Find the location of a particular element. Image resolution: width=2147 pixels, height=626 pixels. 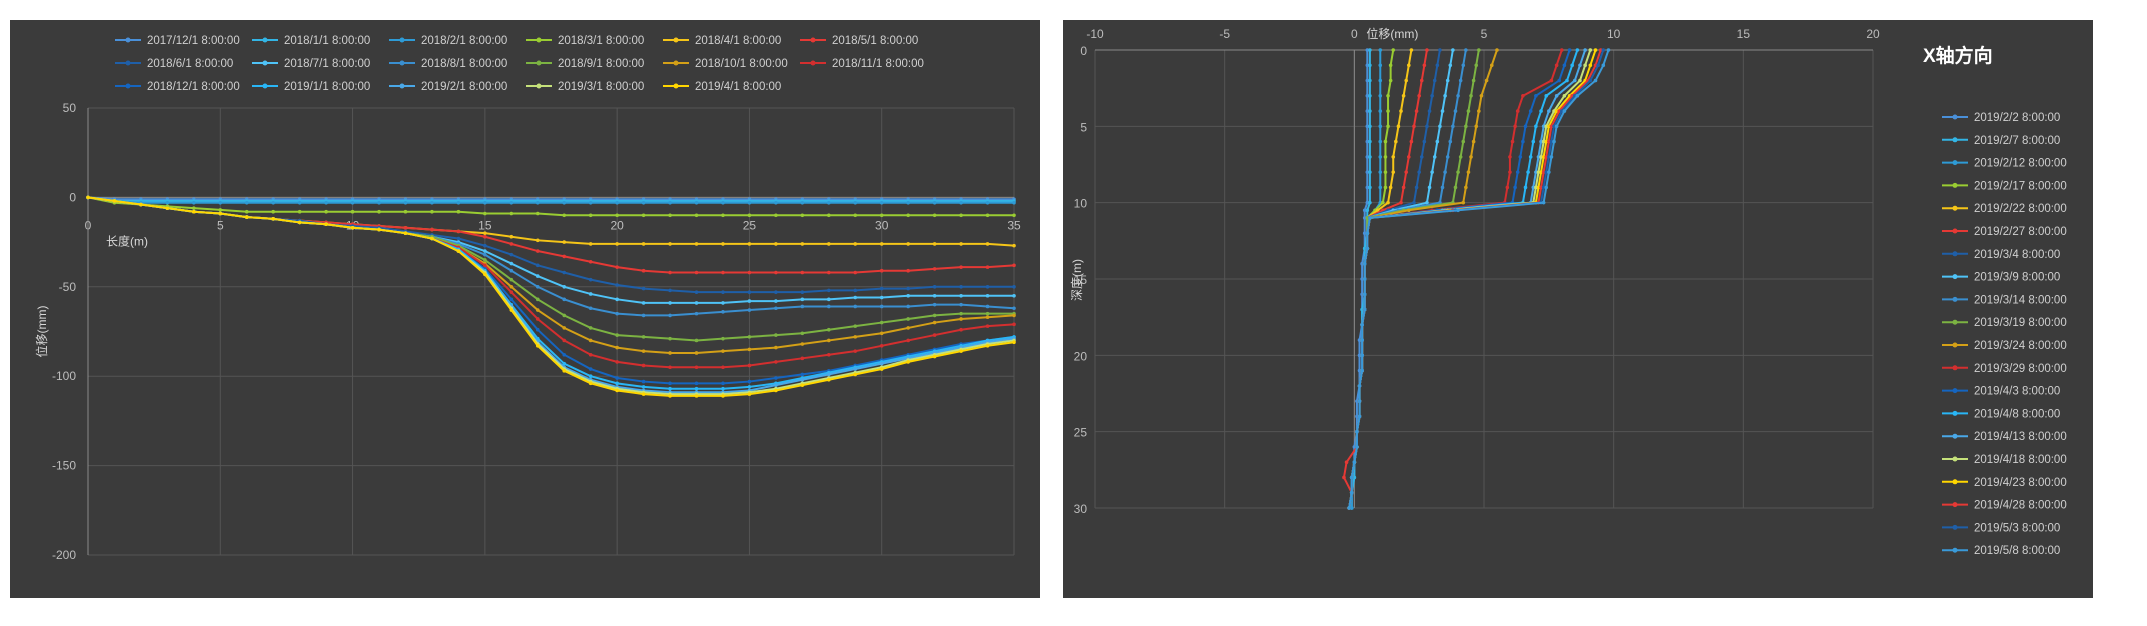

x-tick-label: 0 is located at coordinates (1354, 34).